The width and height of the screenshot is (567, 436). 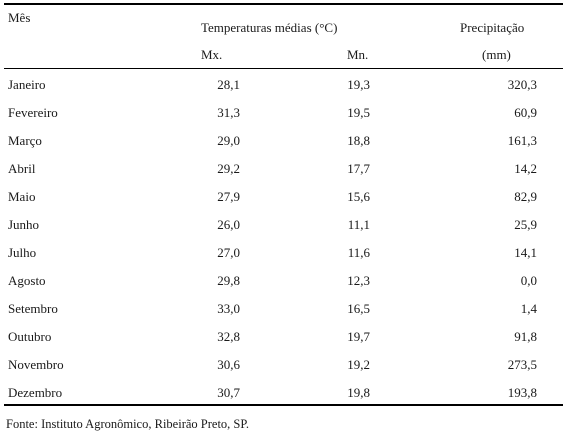 What do you see at coordinates (228, 308) in the screenshot?
I see `row-max-temp-cell: 33,0` at bounding box center [228, 308].